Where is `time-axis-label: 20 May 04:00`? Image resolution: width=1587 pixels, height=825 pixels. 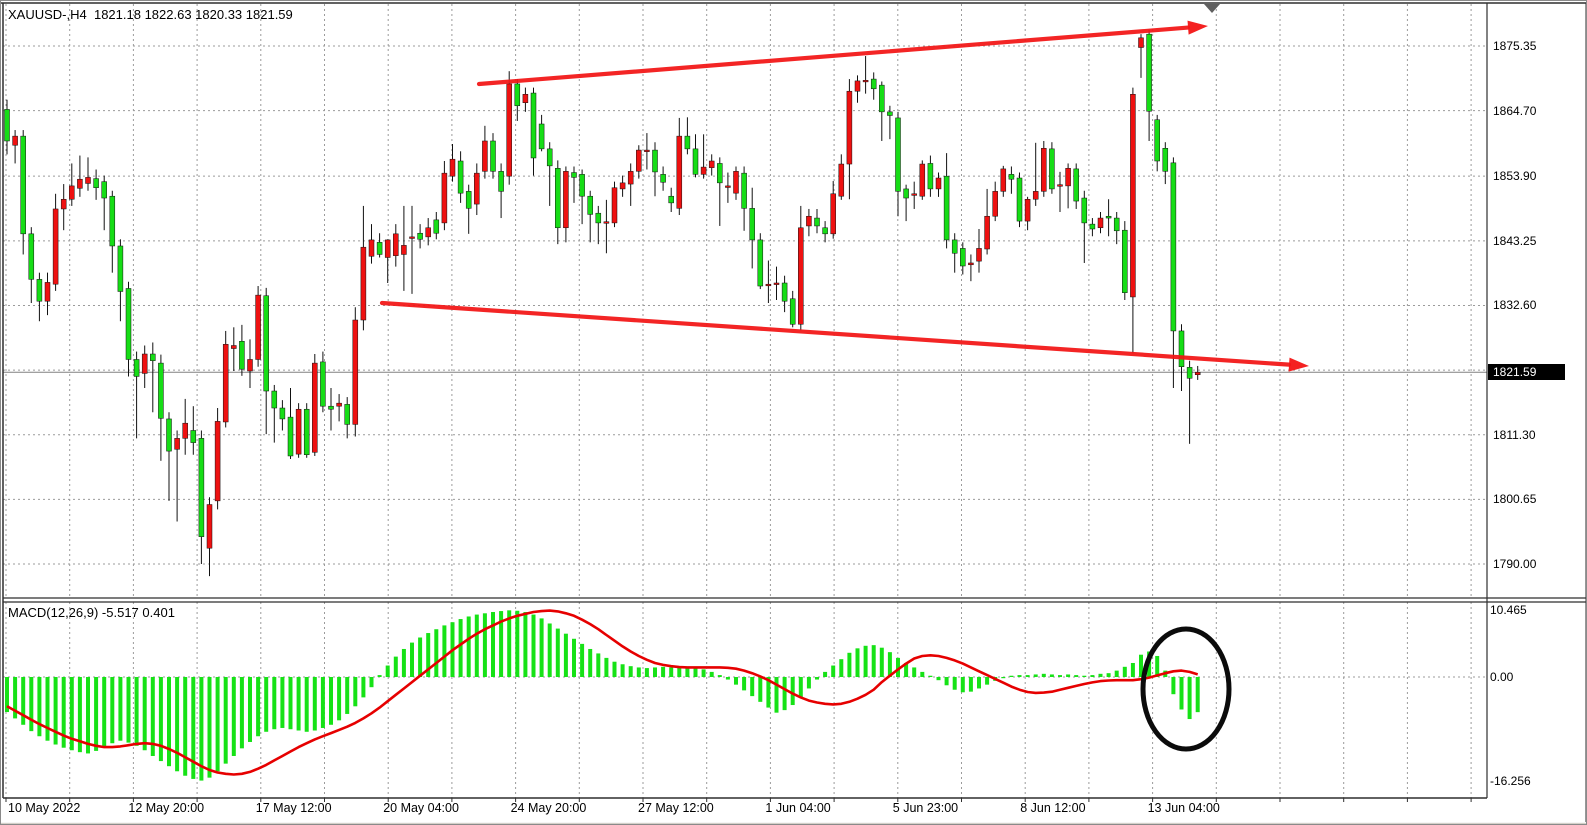 time-axis-label: 20 May 04:00 is located at coordinates (421, 808).